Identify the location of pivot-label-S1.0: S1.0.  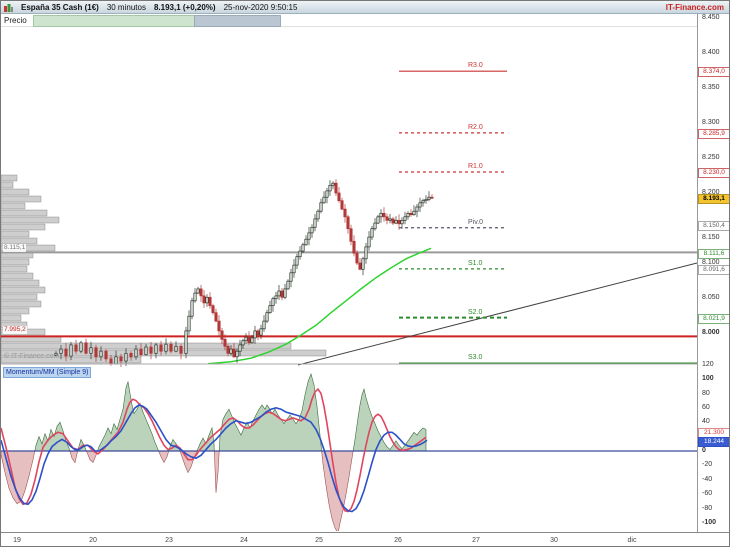
(475, 263).